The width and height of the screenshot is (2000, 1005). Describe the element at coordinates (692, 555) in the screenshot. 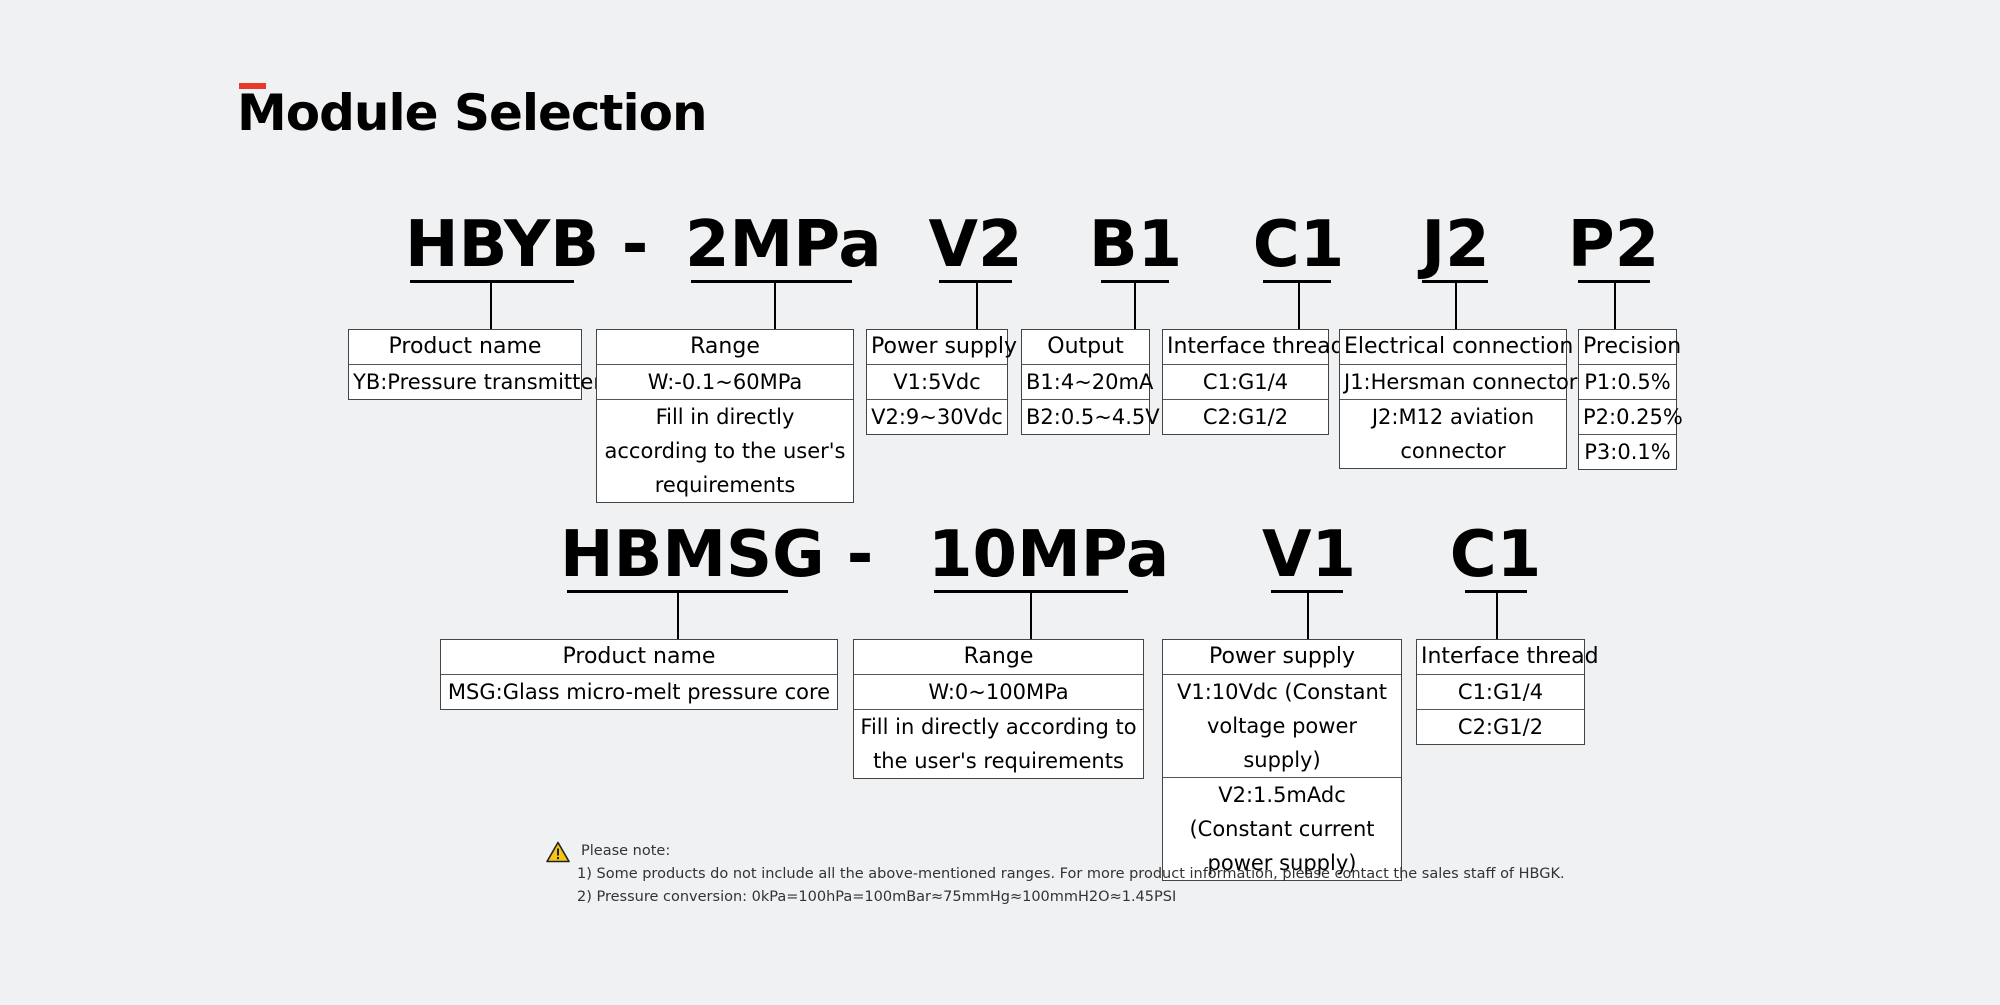

I see `code-segment: HBMSG` at that location.